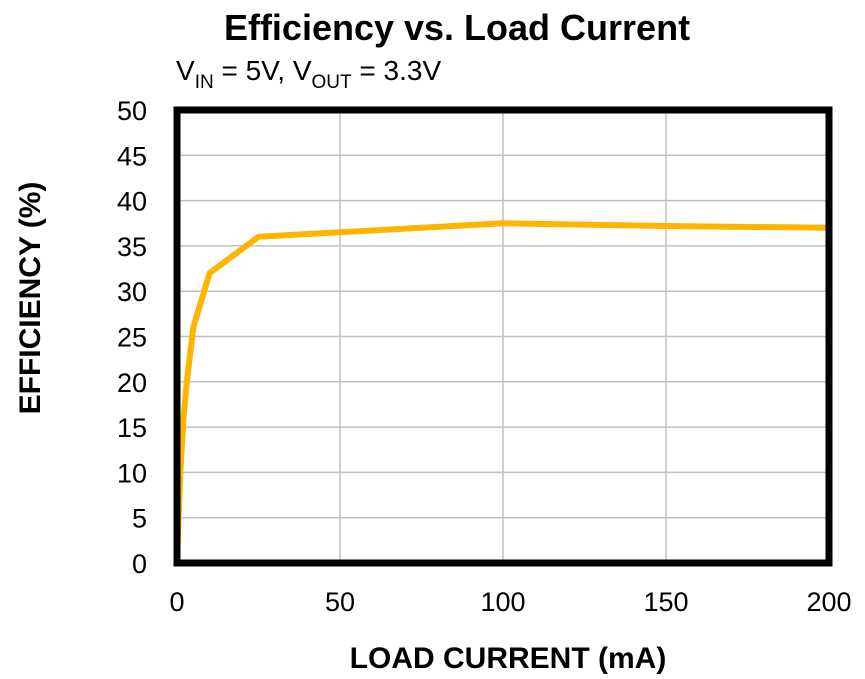  What do you see at coordinates (139, 564) in the screenshot?
I see `y-tick-label: 0` at bounding box center [139, 564].